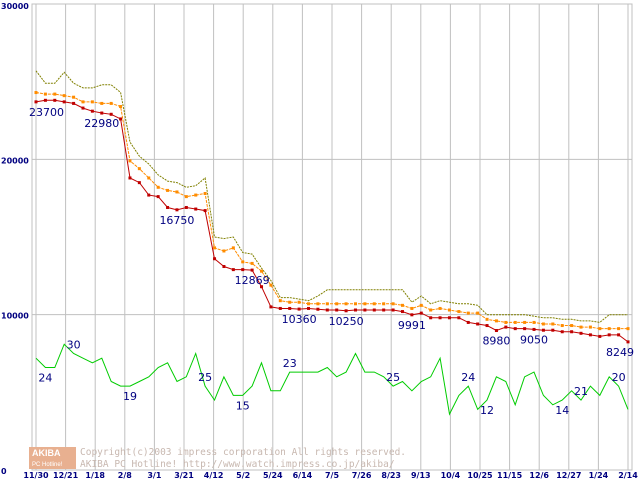 Image resolution: width=640 pixels, height=480 pixels. What do you see at coordinates (303, 475) in the screenshot?
I see `x-tick-label: 6/14` at bounding box center [303, 475].